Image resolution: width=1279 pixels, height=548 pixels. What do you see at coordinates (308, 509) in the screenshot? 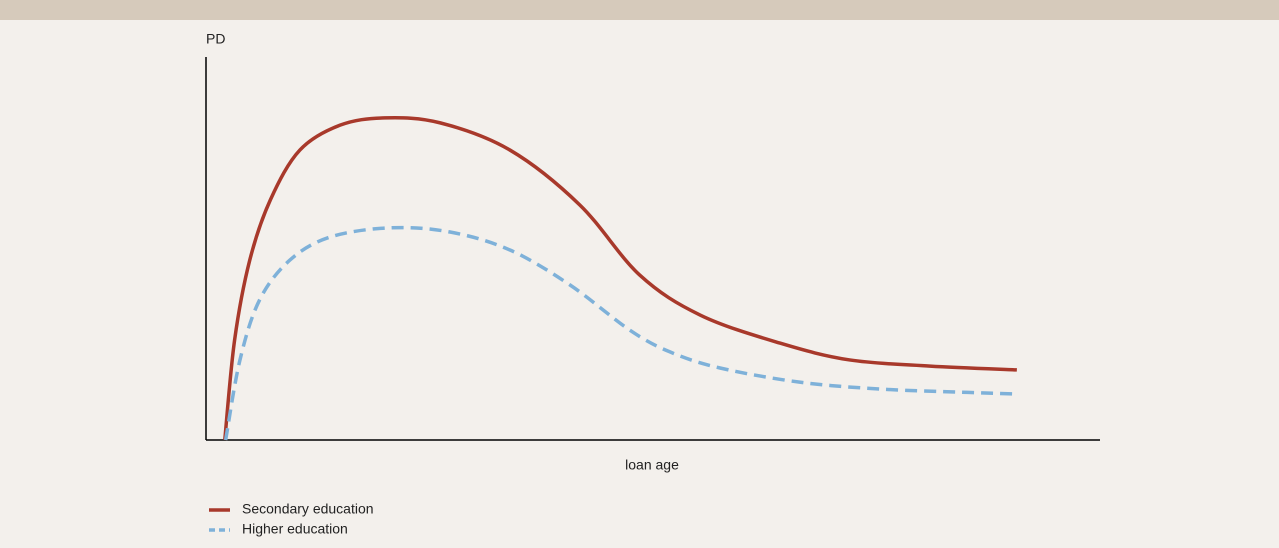
I see `legend-label: Secondary education` at bounding box center [308, 509].